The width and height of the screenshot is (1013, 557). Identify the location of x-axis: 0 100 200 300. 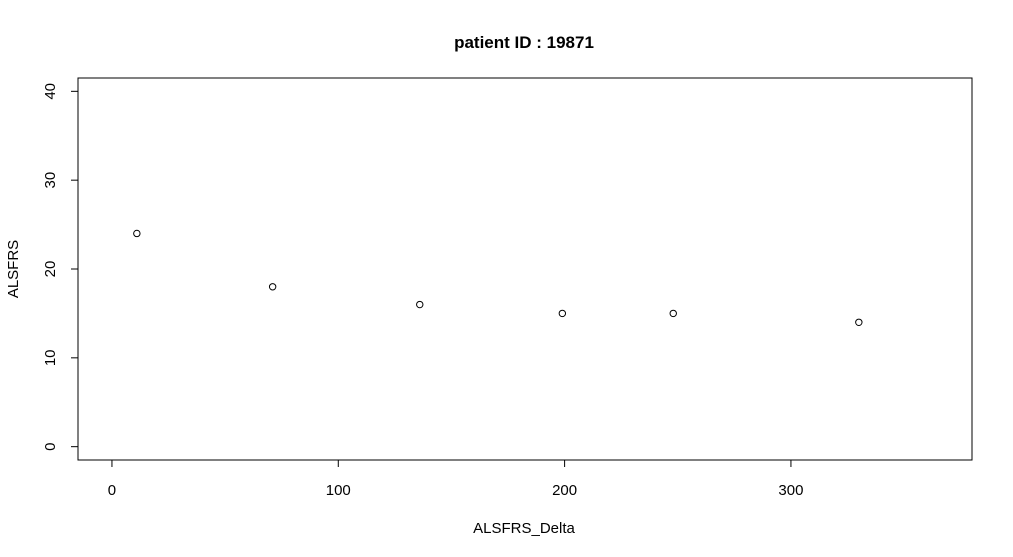
(455, 479).